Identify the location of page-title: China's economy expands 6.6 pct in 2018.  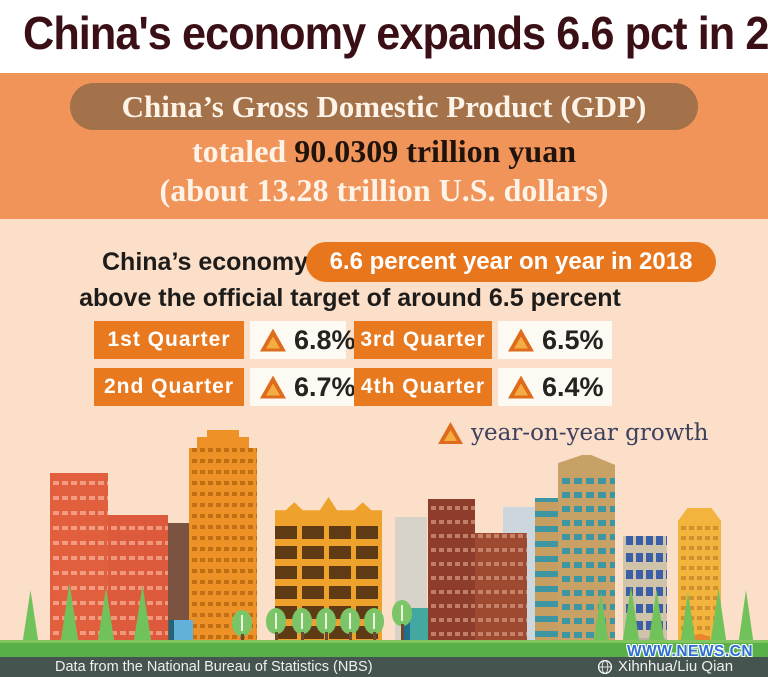
(395, 33).